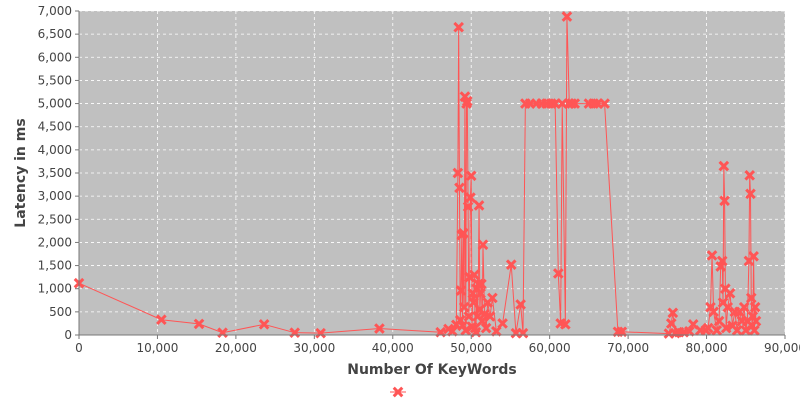 This screenshot has width=800, height=400. I want to click on legend, so click(398, 392).